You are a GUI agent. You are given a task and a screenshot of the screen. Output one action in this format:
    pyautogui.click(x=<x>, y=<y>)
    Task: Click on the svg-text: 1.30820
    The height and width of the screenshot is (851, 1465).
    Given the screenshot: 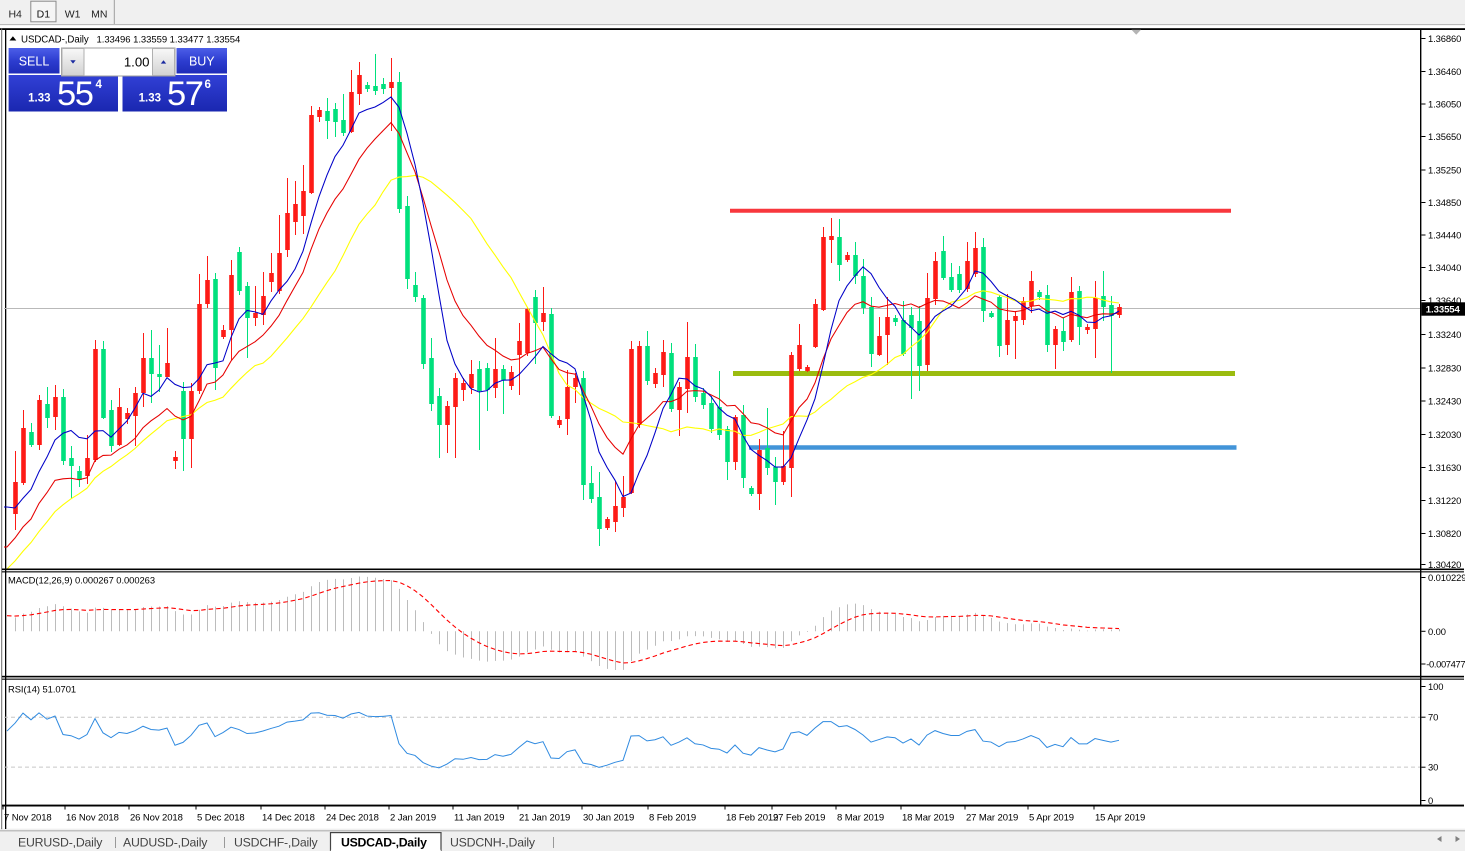 What is the action you would take?
    pyautogui.click(x=1444, y=533)
    